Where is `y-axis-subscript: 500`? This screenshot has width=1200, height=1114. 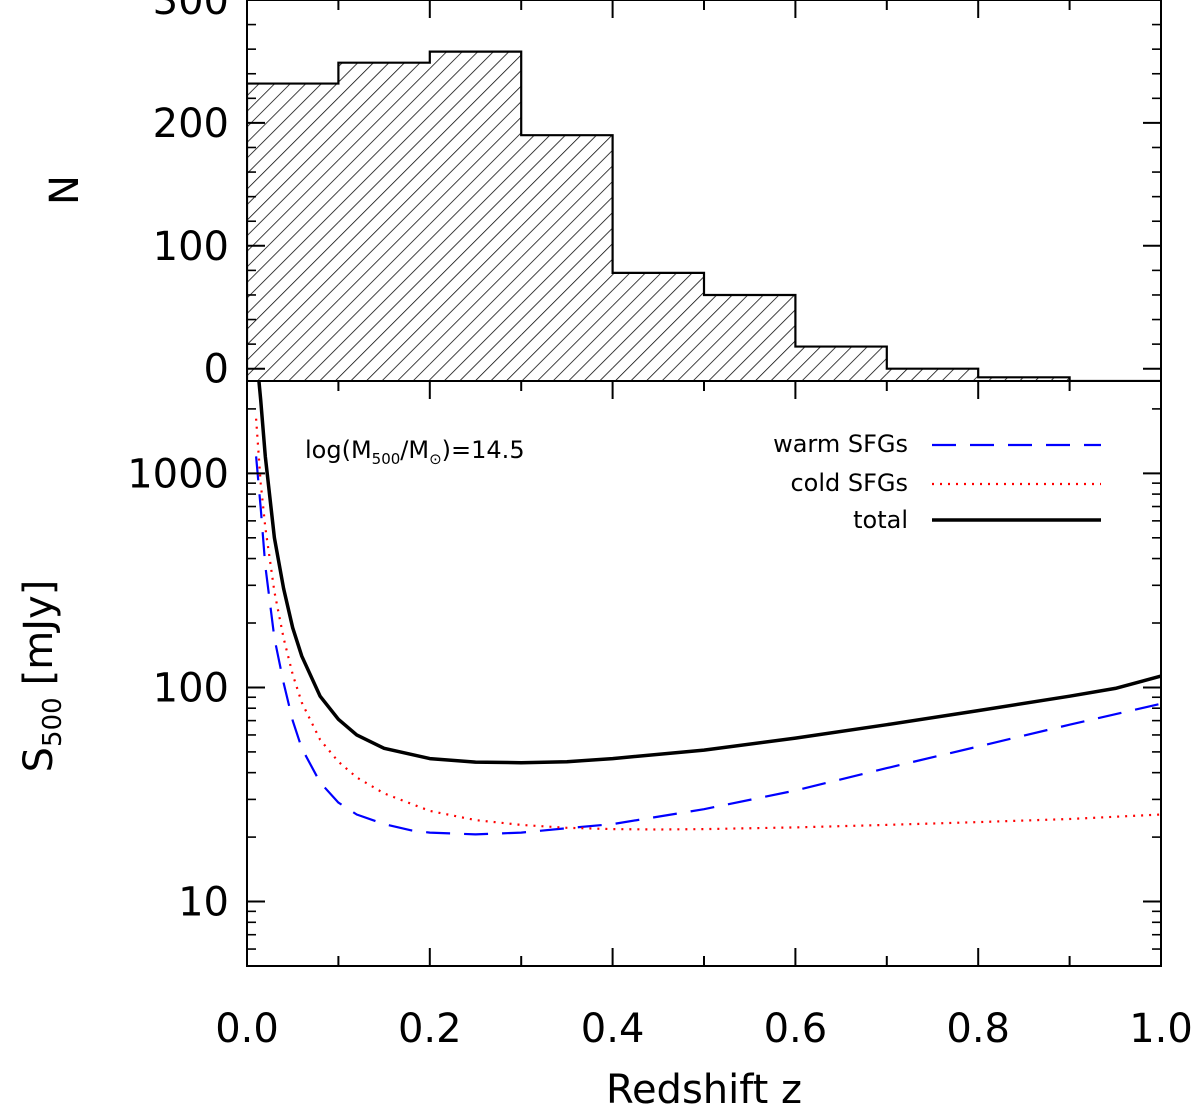 y-axis-subscript: 500 is located at coordinates (53, 722).